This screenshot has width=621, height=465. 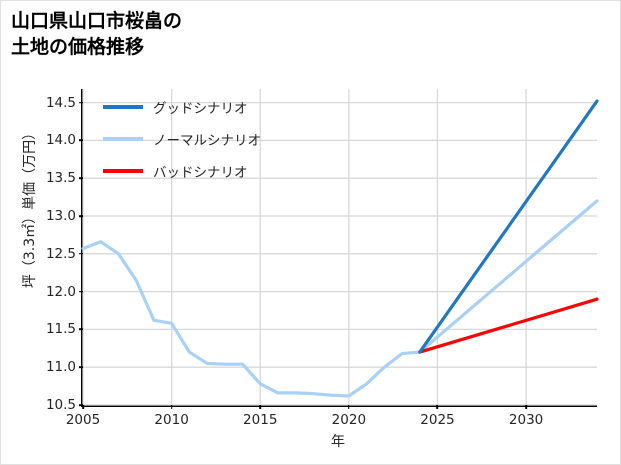 I want to click on y-tick-label: 13.0, so click(x=60, y=216).